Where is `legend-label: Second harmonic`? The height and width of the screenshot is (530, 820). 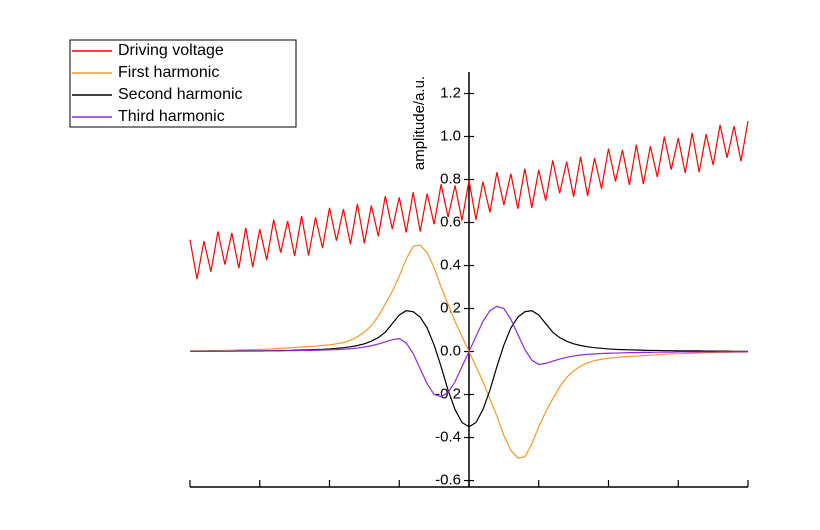
legend-label: Second harmonic is located at coordinates (180, 94).